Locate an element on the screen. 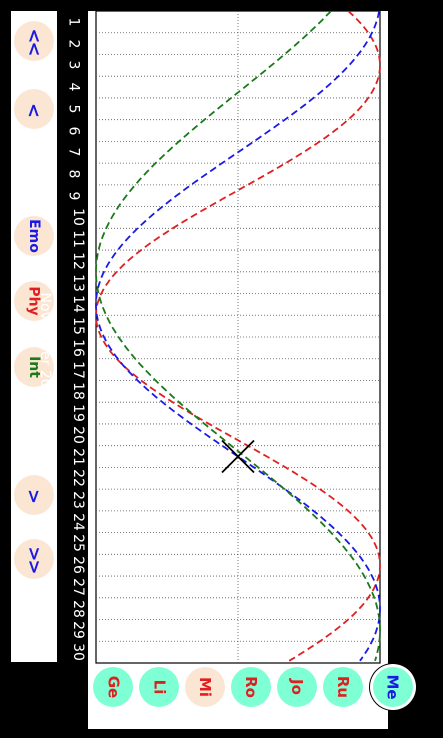 The image size is (443, 738). month-label: November 2013 is located at coordinates (45, 349).